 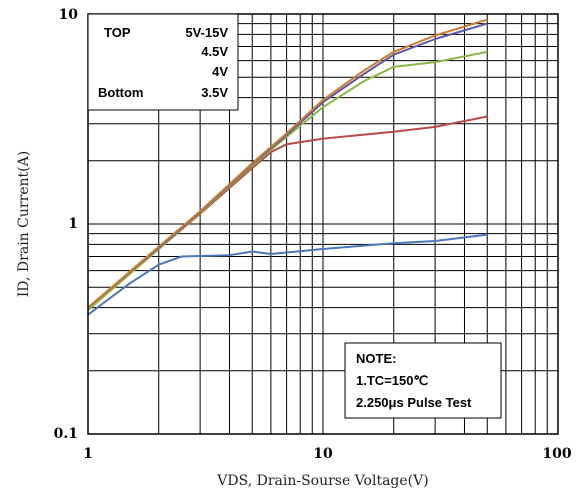 What do you see at coordinates (323, 454) in the screenshot?
I see `x-tick-label: 10` at bounding box center [323, 454].